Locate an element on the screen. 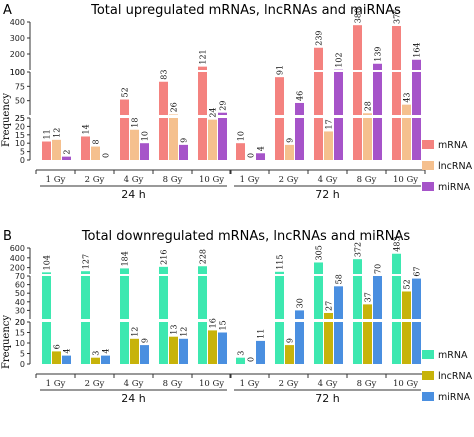  category-label: 2 Gy is located at coordinates (95, 384).